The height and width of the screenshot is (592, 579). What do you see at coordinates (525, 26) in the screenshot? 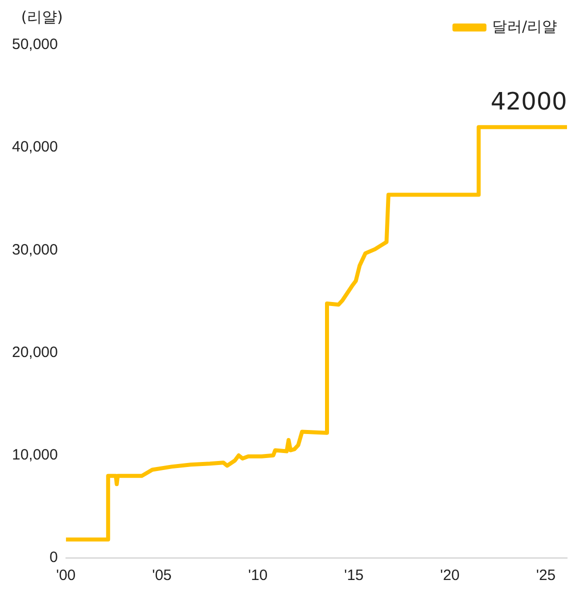
I see `legend-label: 달러/리얄` at bounding box center [525, 26].